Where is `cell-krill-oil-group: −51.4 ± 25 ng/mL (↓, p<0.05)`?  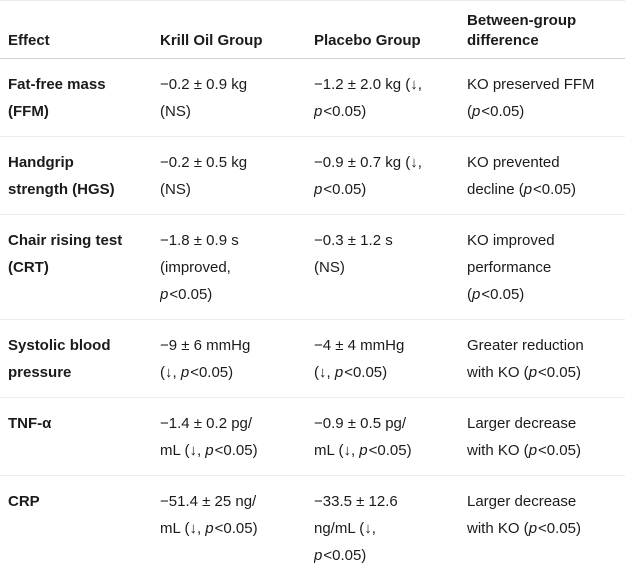
cell-krill-oil-group: −51.4 ± 25 ng/mL (↓, p<0.05) is located at coordinates (209, 515).